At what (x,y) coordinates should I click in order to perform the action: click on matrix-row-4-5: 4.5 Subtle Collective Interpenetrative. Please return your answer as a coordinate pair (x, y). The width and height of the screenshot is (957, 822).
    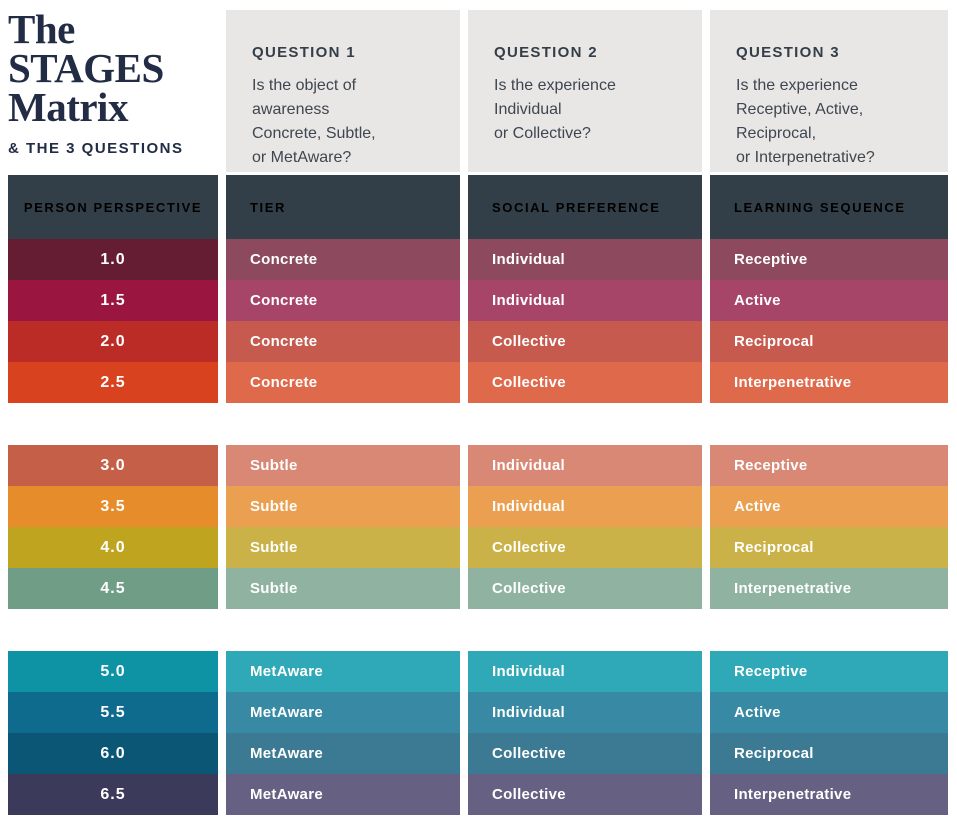
    Looking at the image, I should click on (482, 588).